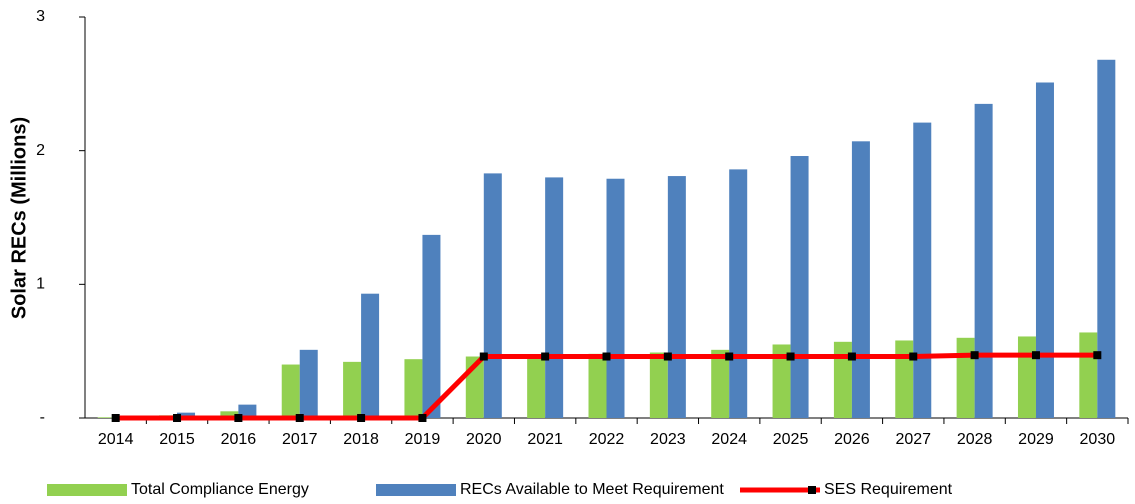 The height and width of the screenshot is (504, 1135). What do you see at coordinates (361, 439) in the screenshot?
I see `x-tick-label: 2018` at bounding box center [361, 439].